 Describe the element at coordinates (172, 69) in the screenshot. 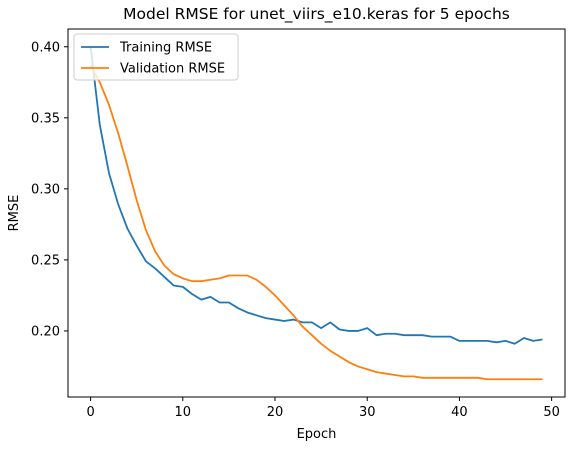

I see `legend-label-validation: Validation RMSE` at that location.